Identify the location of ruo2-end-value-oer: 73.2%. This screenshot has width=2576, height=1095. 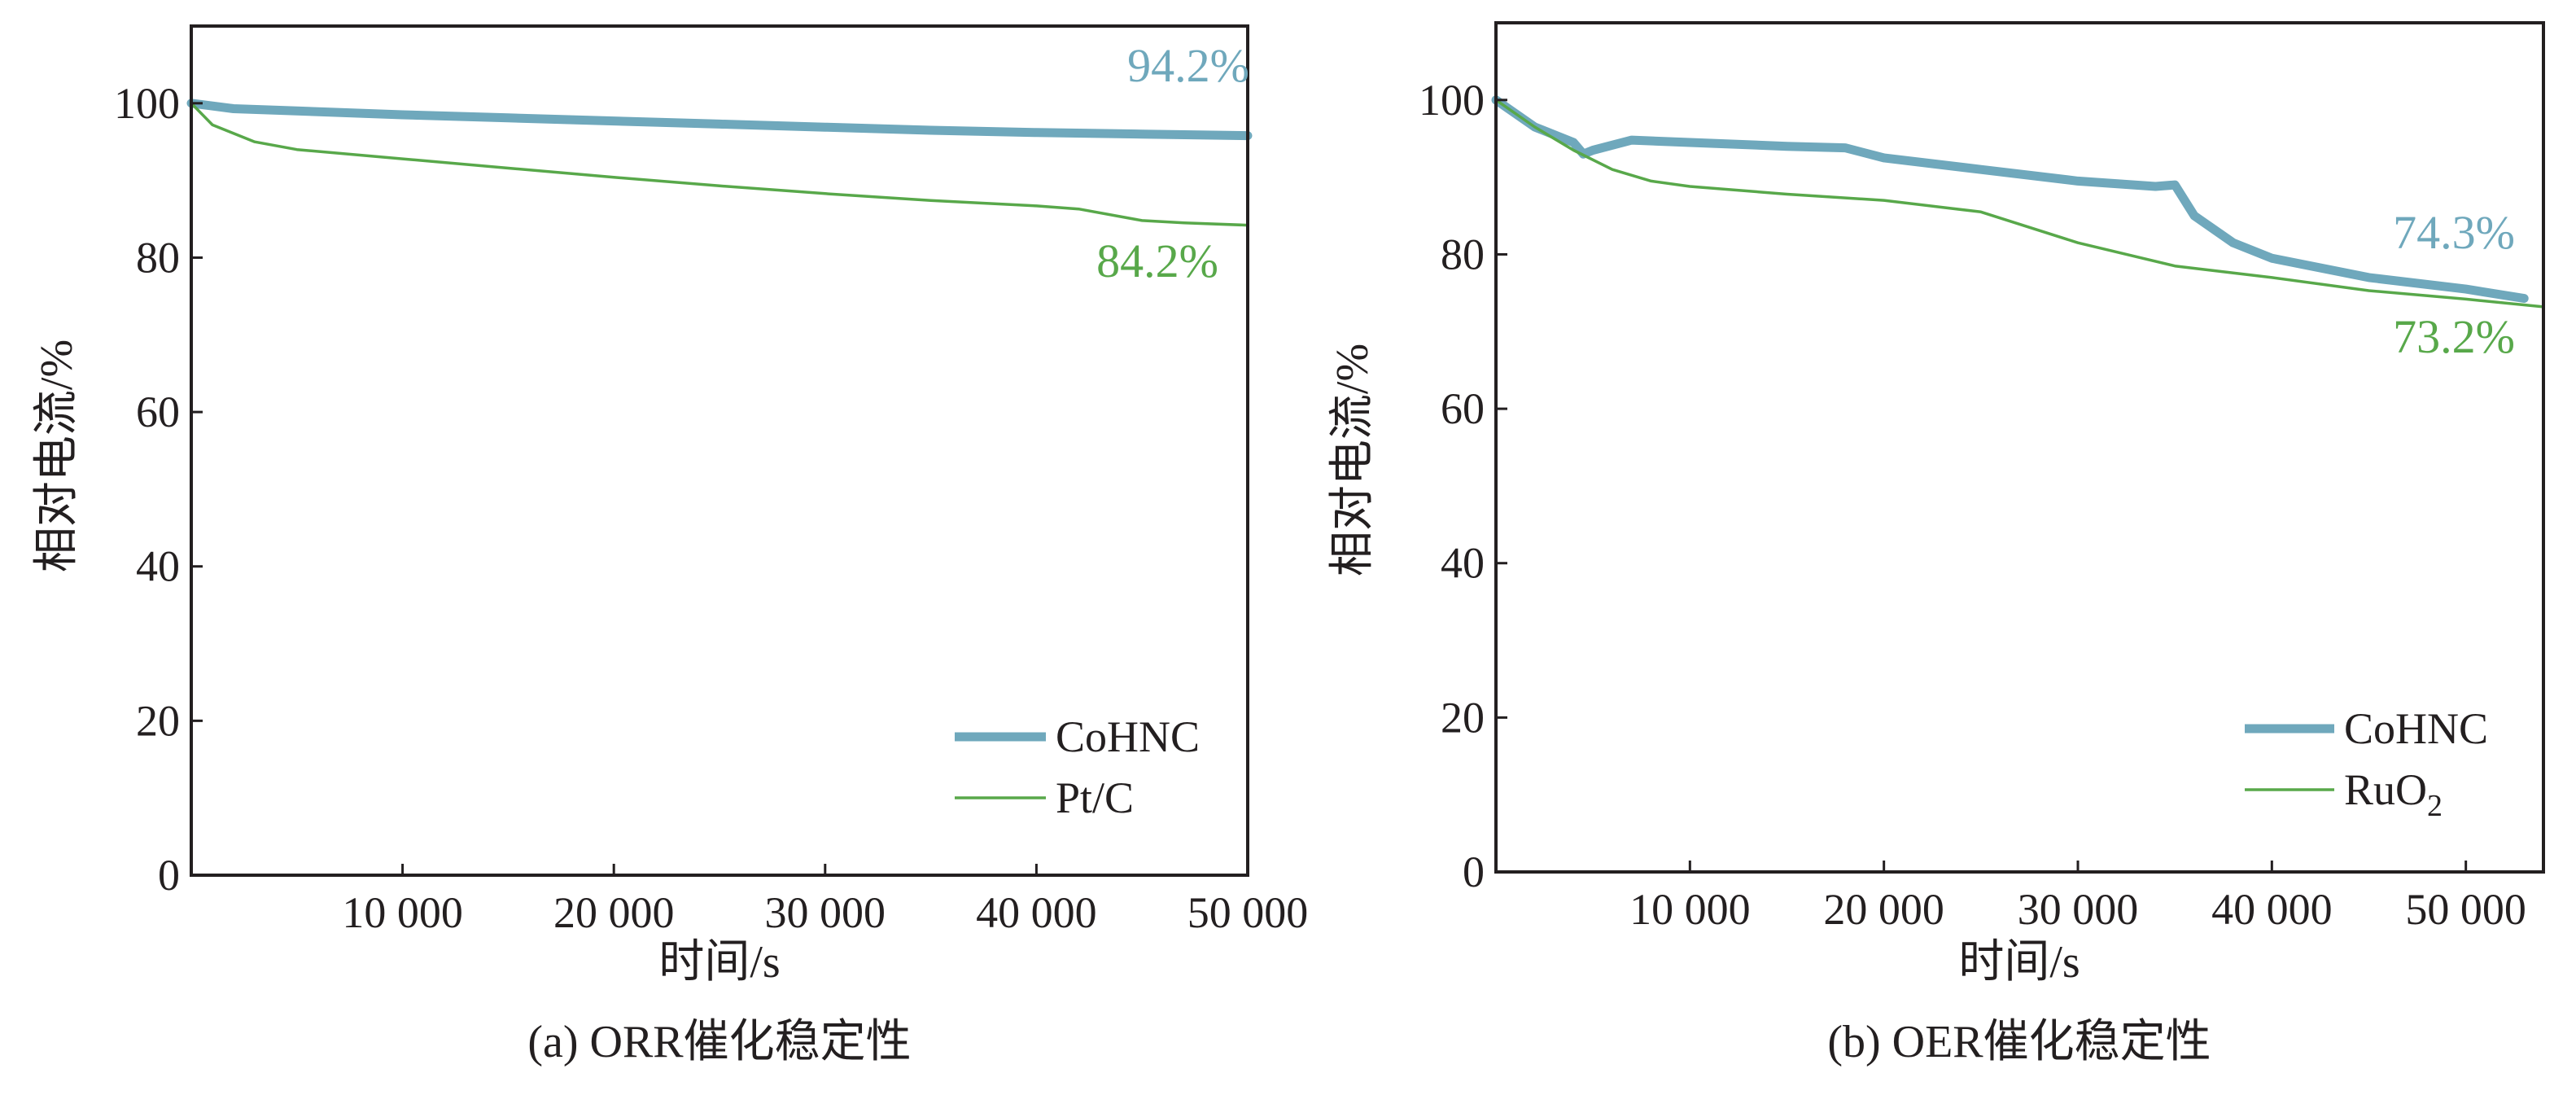
(2454, 336).